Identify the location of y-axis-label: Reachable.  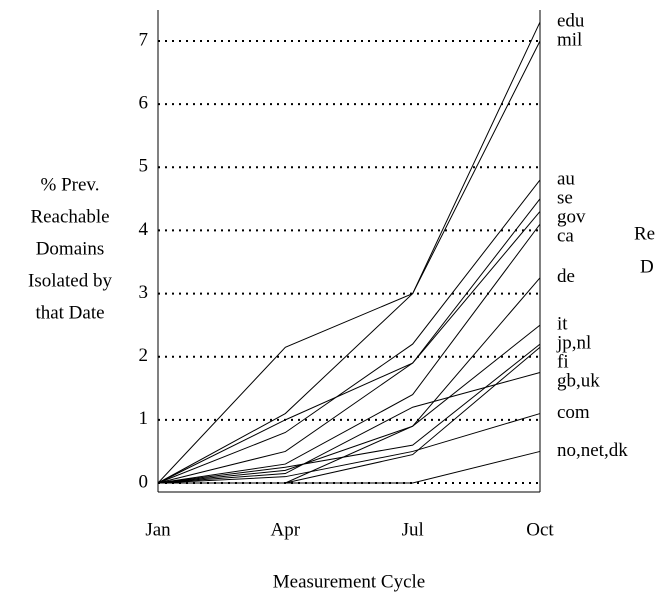
(69, 216).